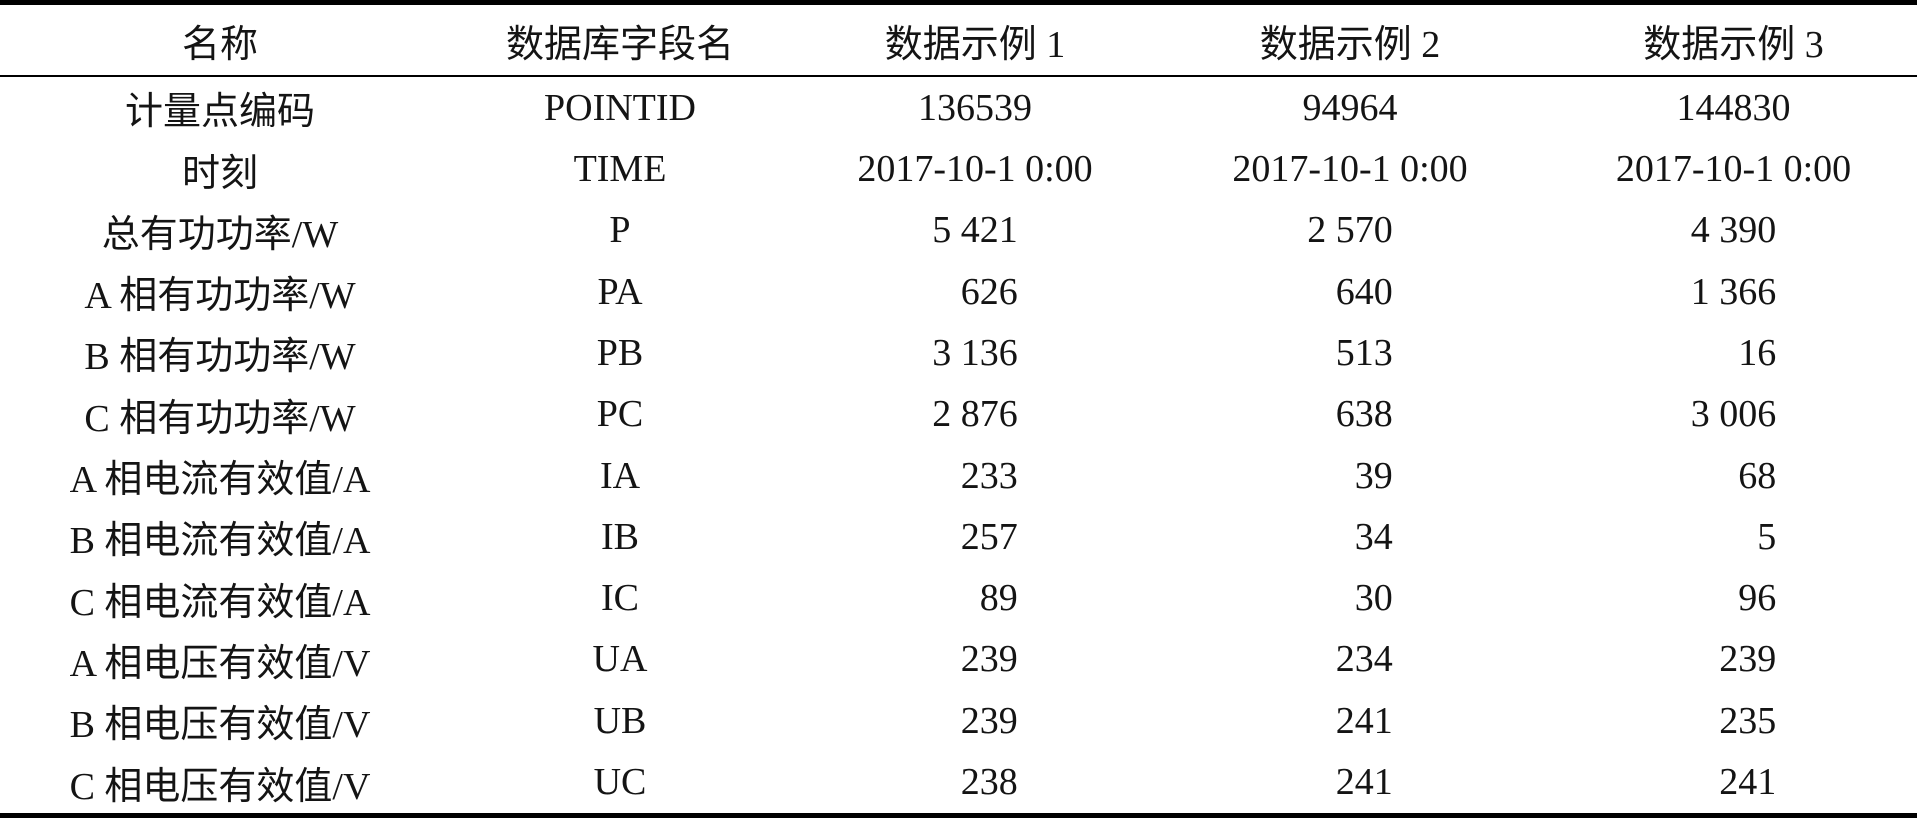  Describe the element at coordinates (620, 39) in the screenshot. I see `col-header-db-field: 数据库字段名` at that location.